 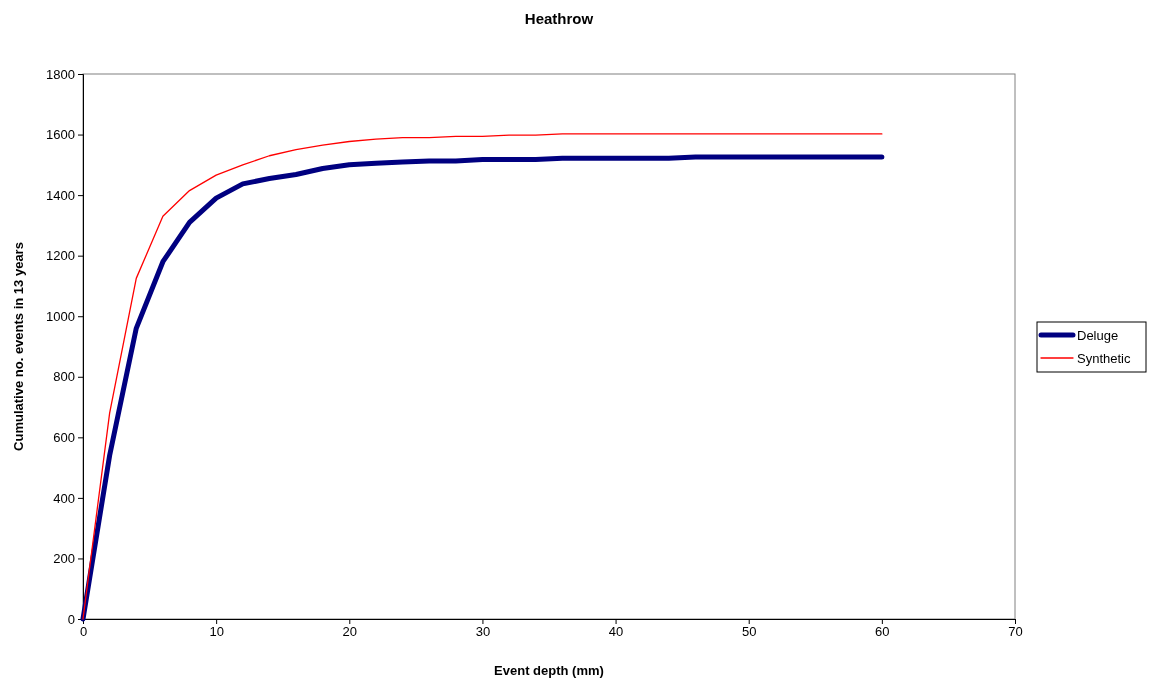 What do you see at coordinates (350, 632) in the screenshot?
I see `x-tick-label: 20` at bounding box center [350, 632].